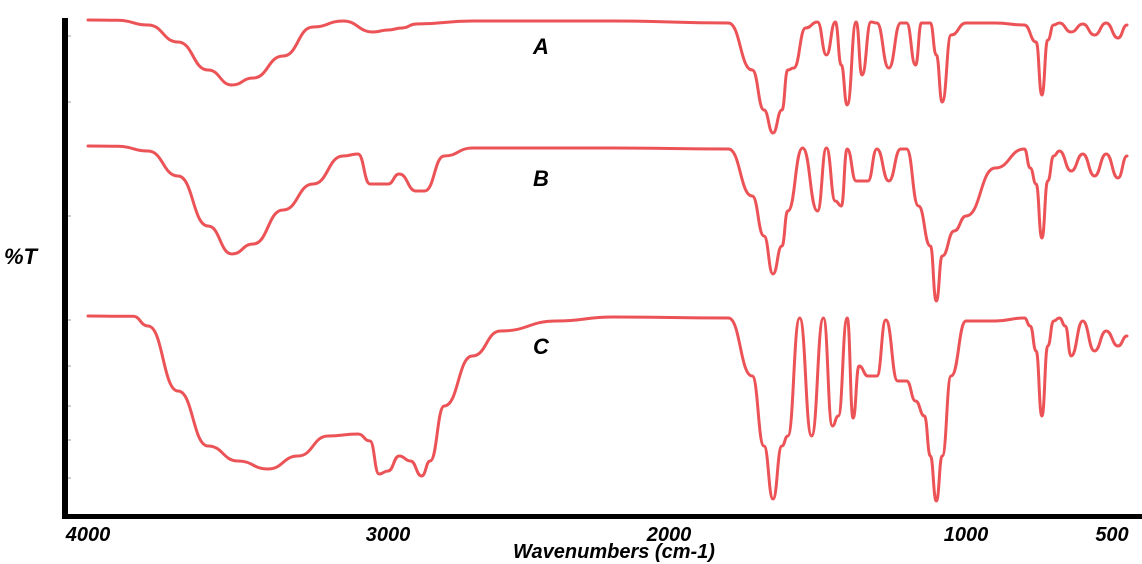 Image resolution: width=1142 pixels, height=564 pixels. What do you see at coordinates (541, 178) in the screenshot?
I see `series-label-b: B` at bounding box center [541, 178].